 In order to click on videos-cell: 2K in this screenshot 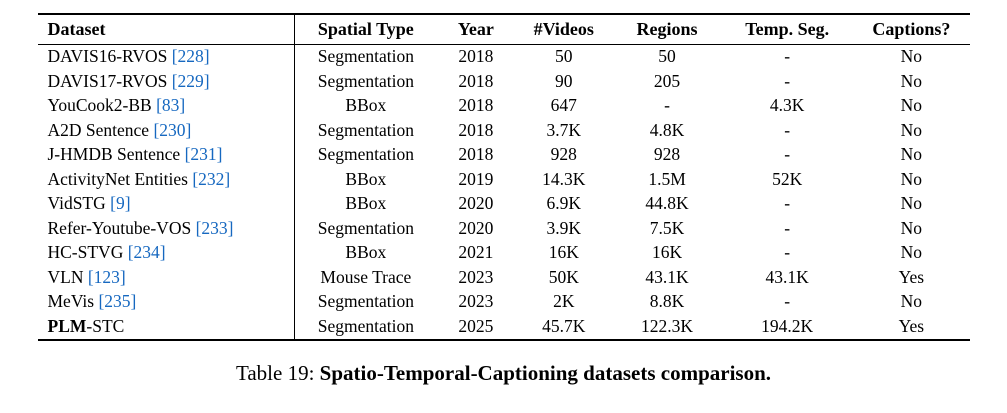, I will do `click(564, 301)`.